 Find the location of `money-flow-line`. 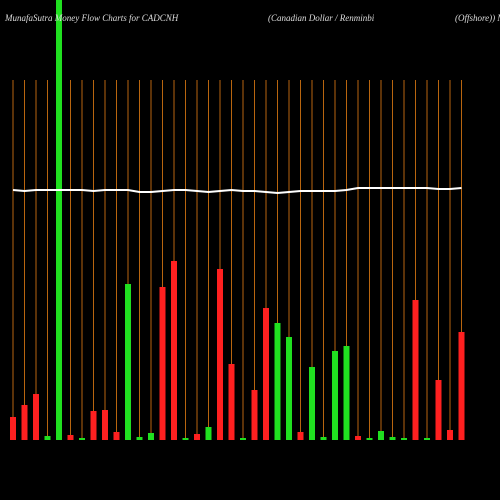

money-flow-line is located at coordinates (237, 191).